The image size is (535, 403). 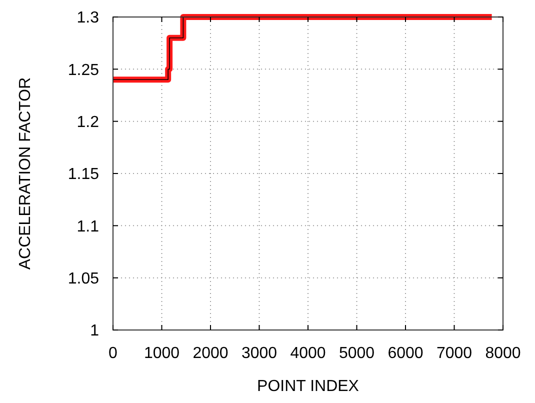 I want to click on x-axis-title: POINT INDEX, so click(x=308, y=386).